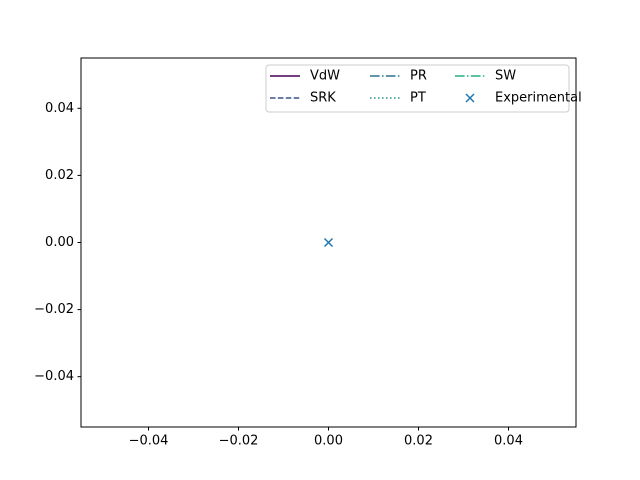 The width and height of the screenshot is (640, 480). I want to click on y-tick-label: −0.02, so click(54, 309).